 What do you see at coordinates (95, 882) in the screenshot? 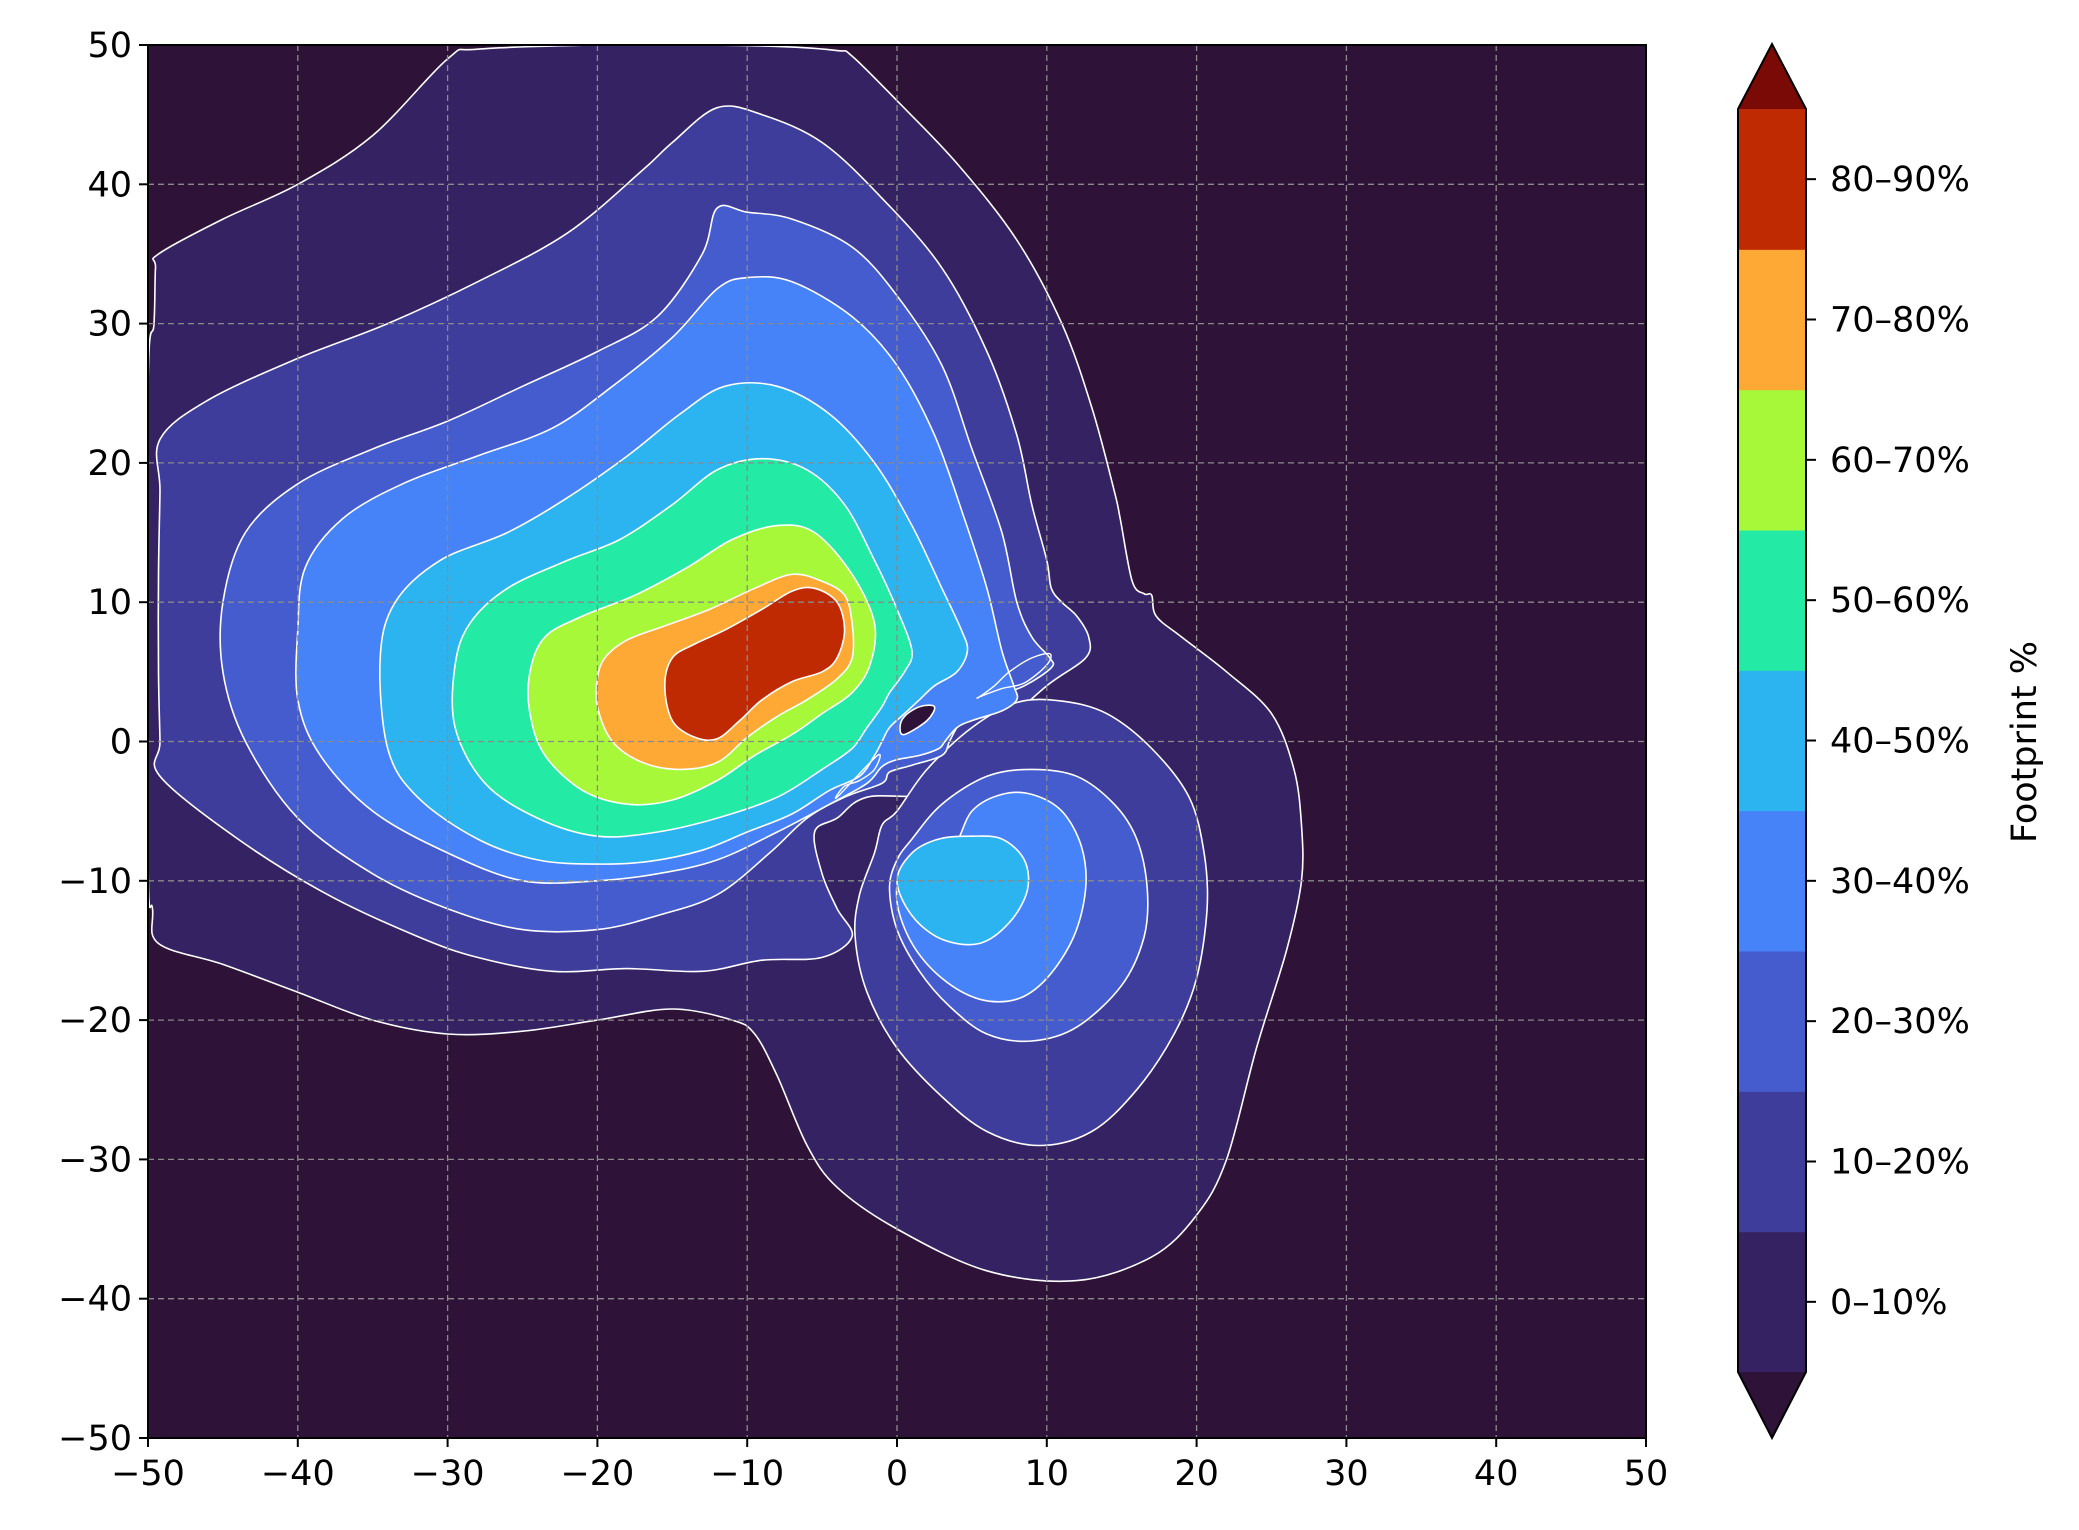
I see `y-tick-label: −10` at bounding box center [95, 882].